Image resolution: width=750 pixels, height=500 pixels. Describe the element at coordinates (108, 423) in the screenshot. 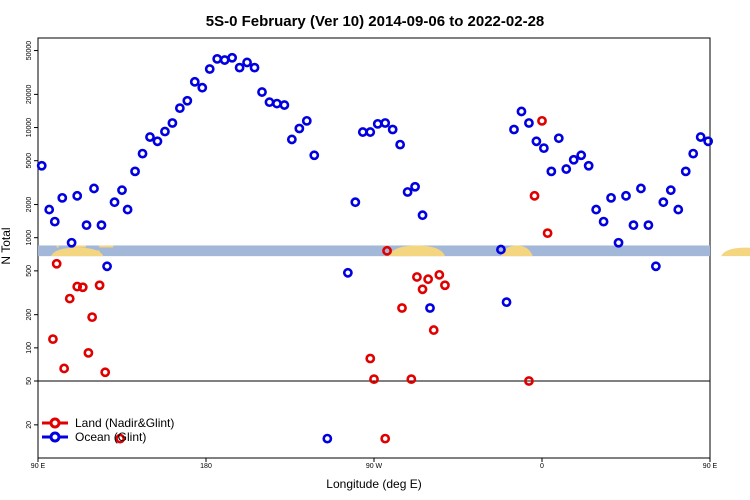

I see `legend-item-land: Land (Nadir&Glint)` at that location.